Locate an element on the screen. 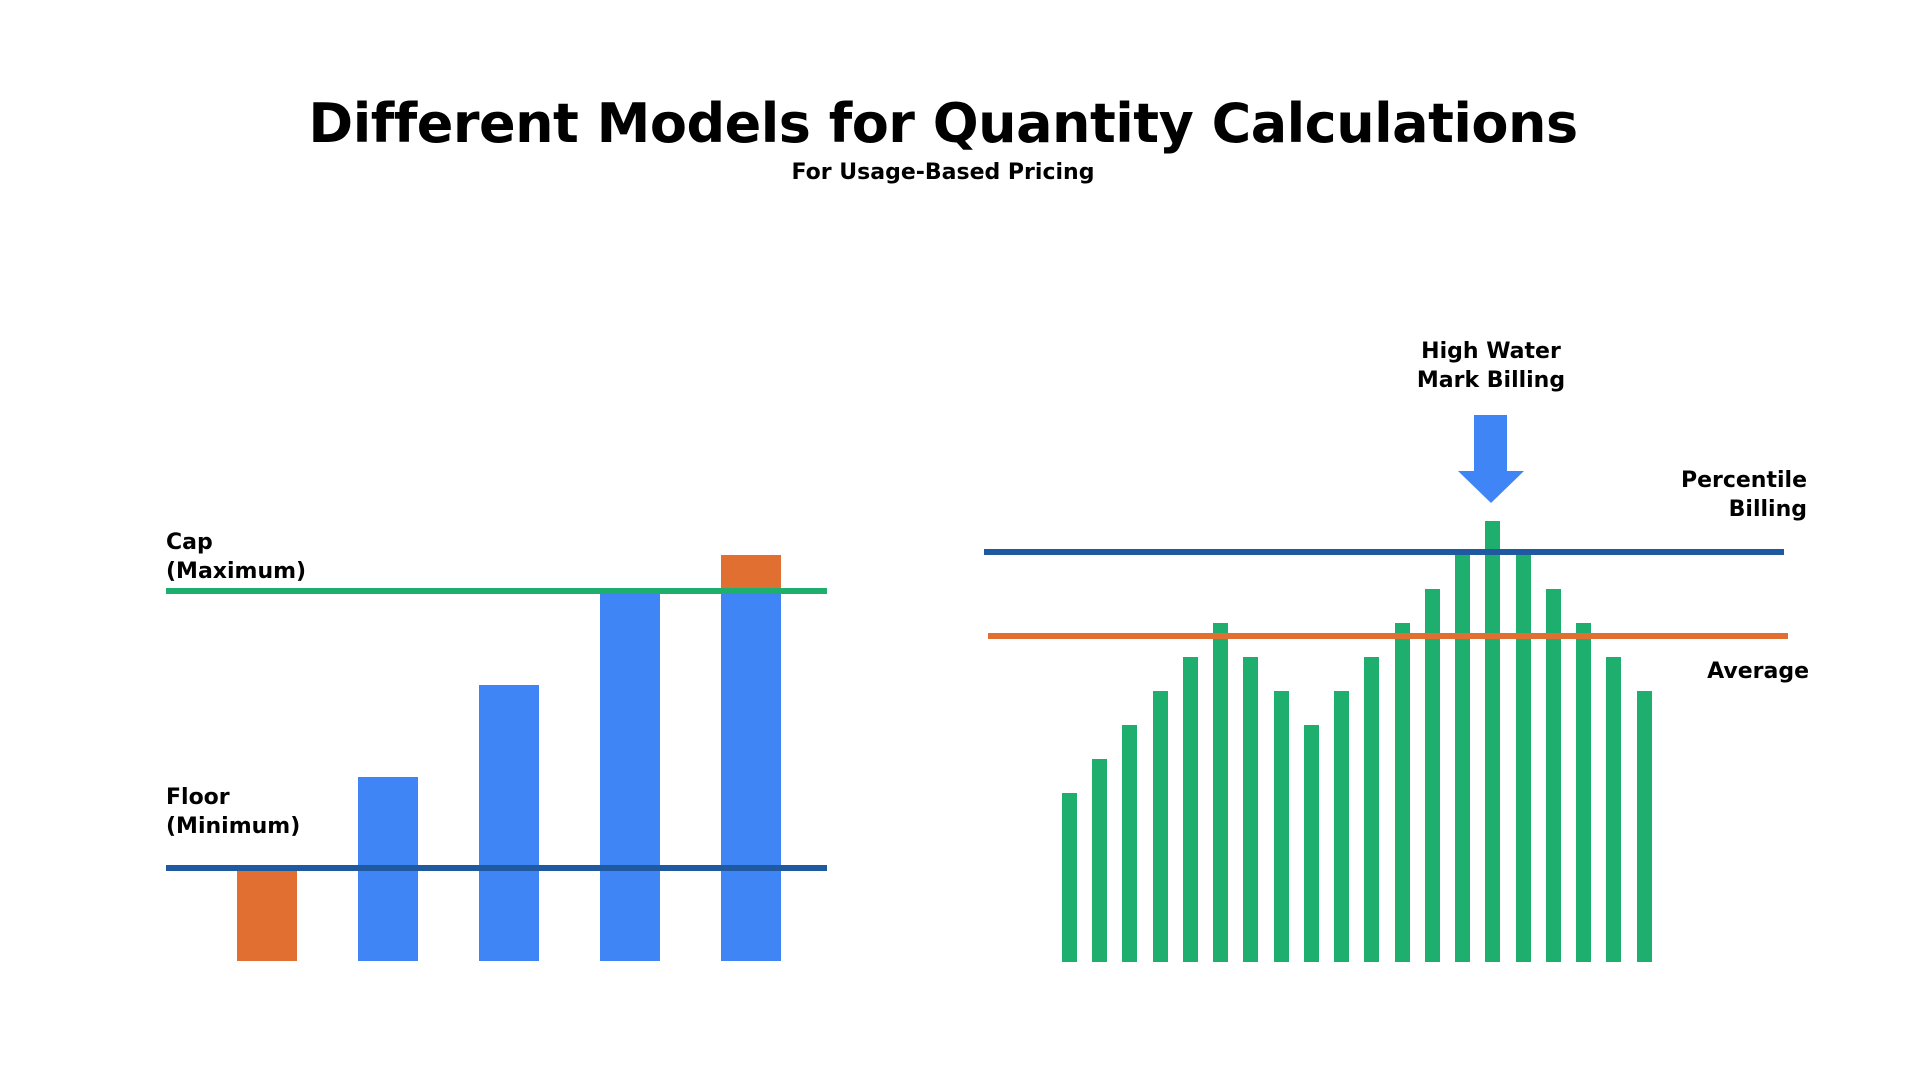  chart-subtitle: For Usage-Based Pricing is located at coordinates (943, 172).